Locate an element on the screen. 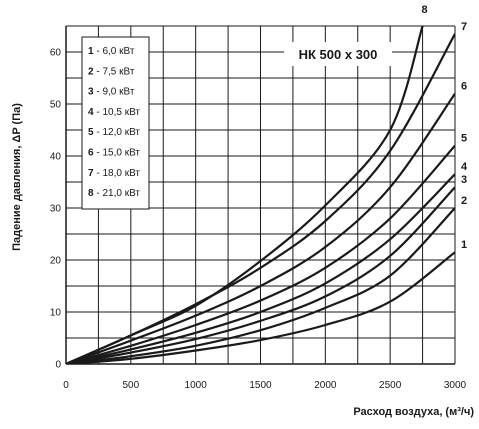 The height and width of the screenshot is (429, 479). y-tick-label: 10 is located at coordinates (56, 313).